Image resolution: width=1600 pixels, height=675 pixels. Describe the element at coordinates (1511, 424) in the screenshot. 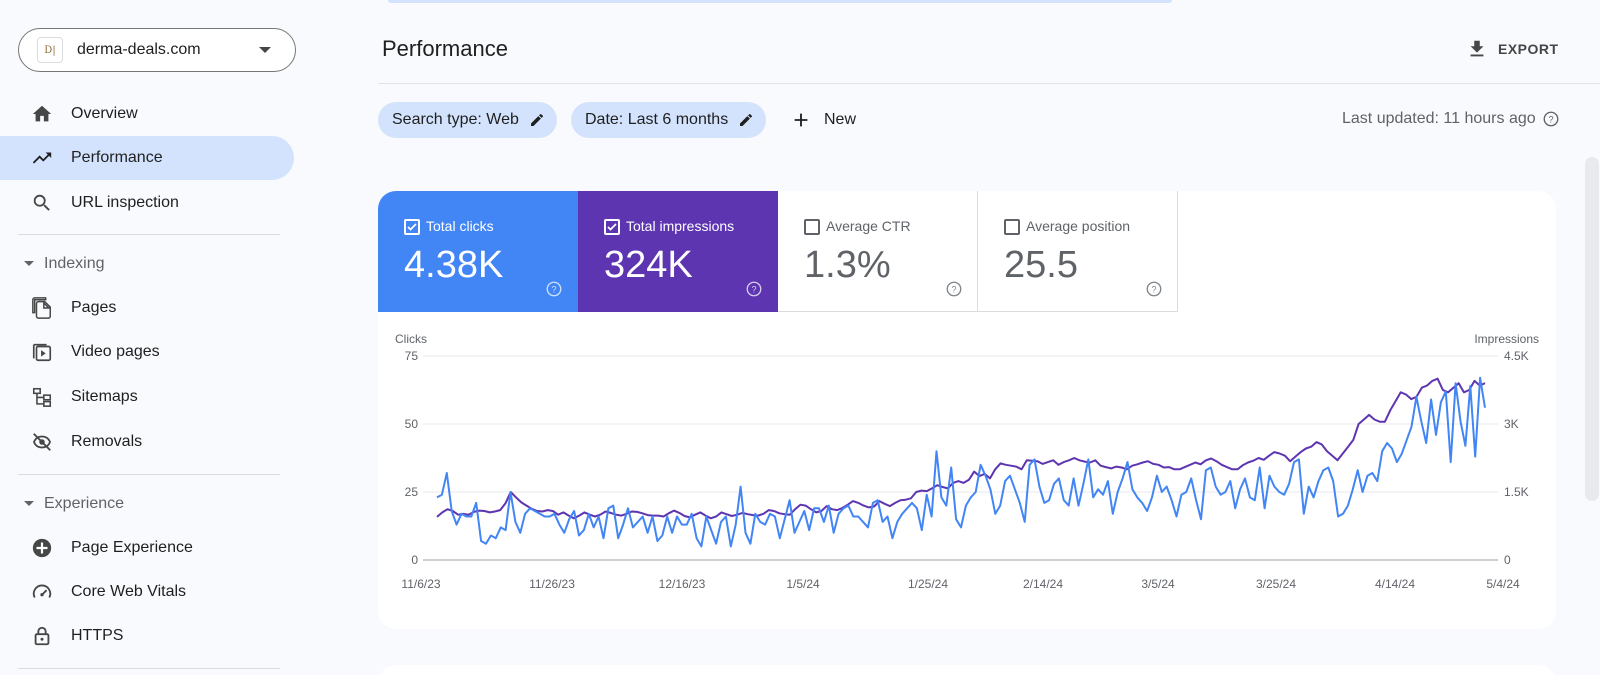

I see `right-tick-label: 3K` at that location.